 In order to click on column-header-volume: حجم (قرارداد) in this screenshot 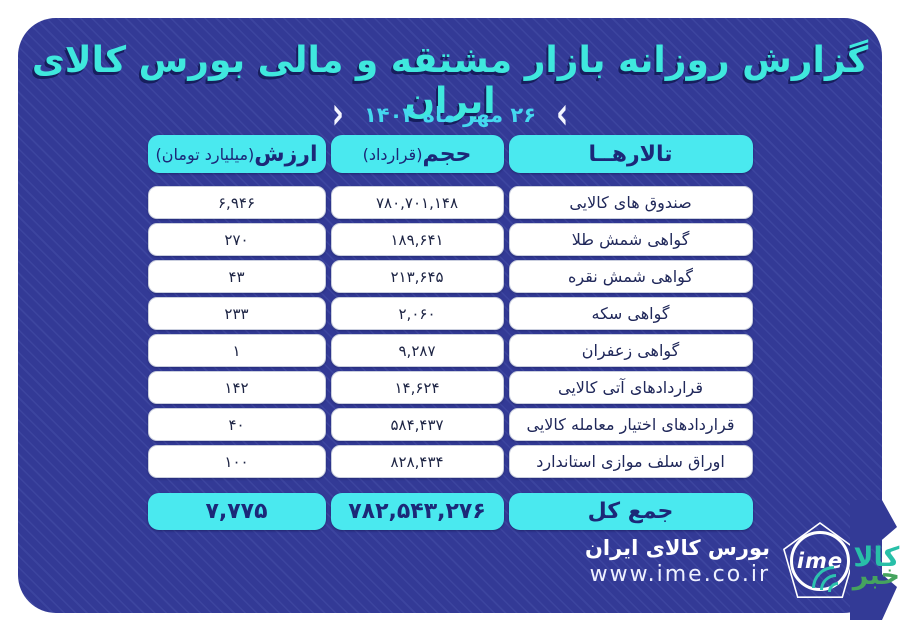, I will do `click(417, 154)`.